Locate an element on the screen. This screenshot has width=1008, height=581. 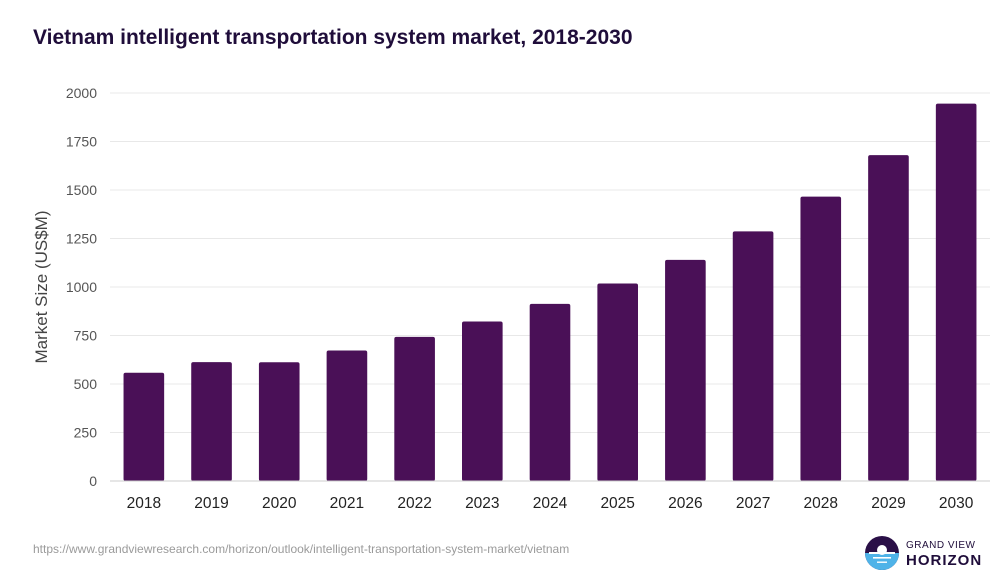
y-tick-label: 1500 is located at coordinates (81, 190).